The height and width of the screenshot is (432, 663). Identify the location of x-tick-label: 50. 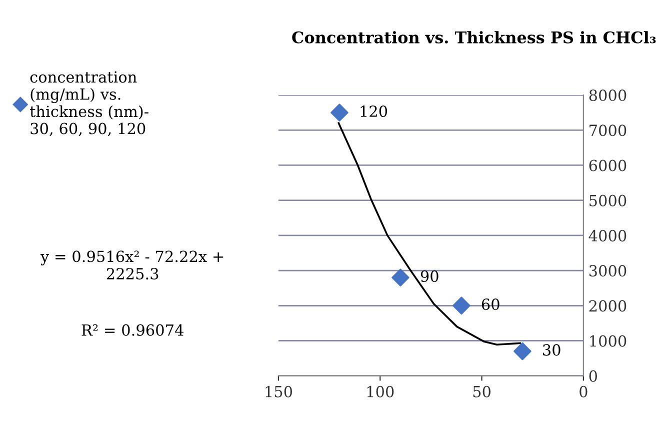
(481, 392).